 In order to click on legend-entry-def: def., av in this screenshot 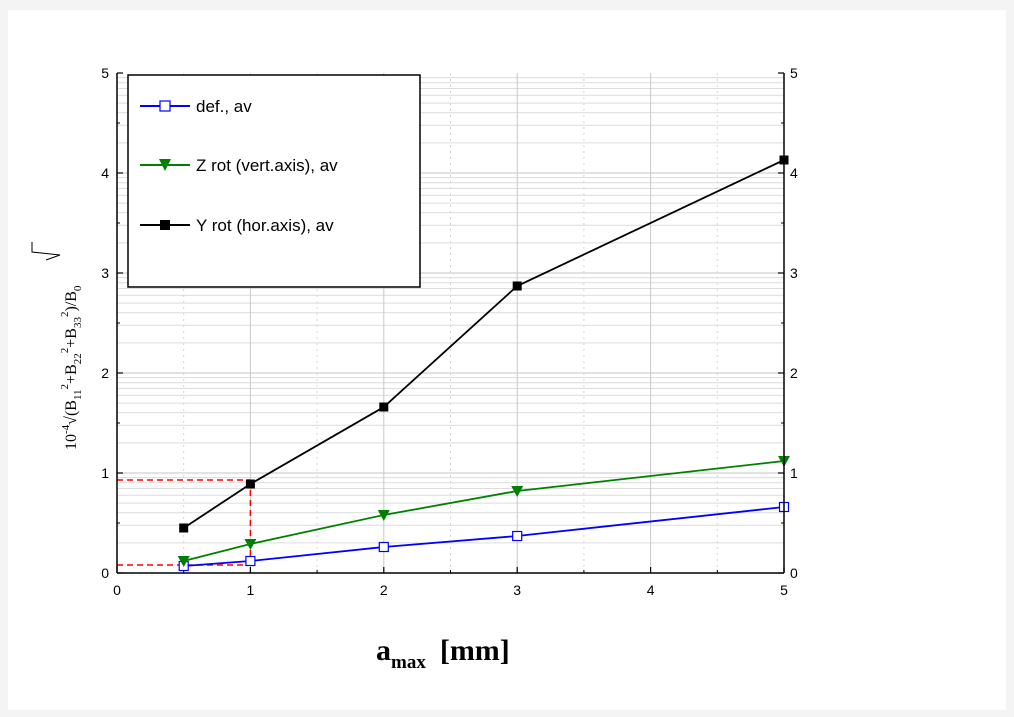, I will do `click(196, 106)`.